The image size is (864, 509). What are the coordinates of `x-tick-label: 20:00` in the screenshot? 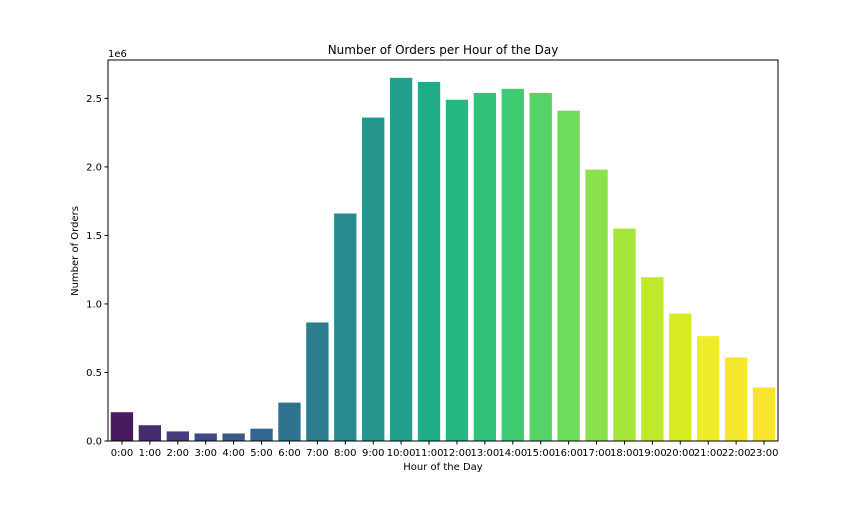 It's located at (680, 453).